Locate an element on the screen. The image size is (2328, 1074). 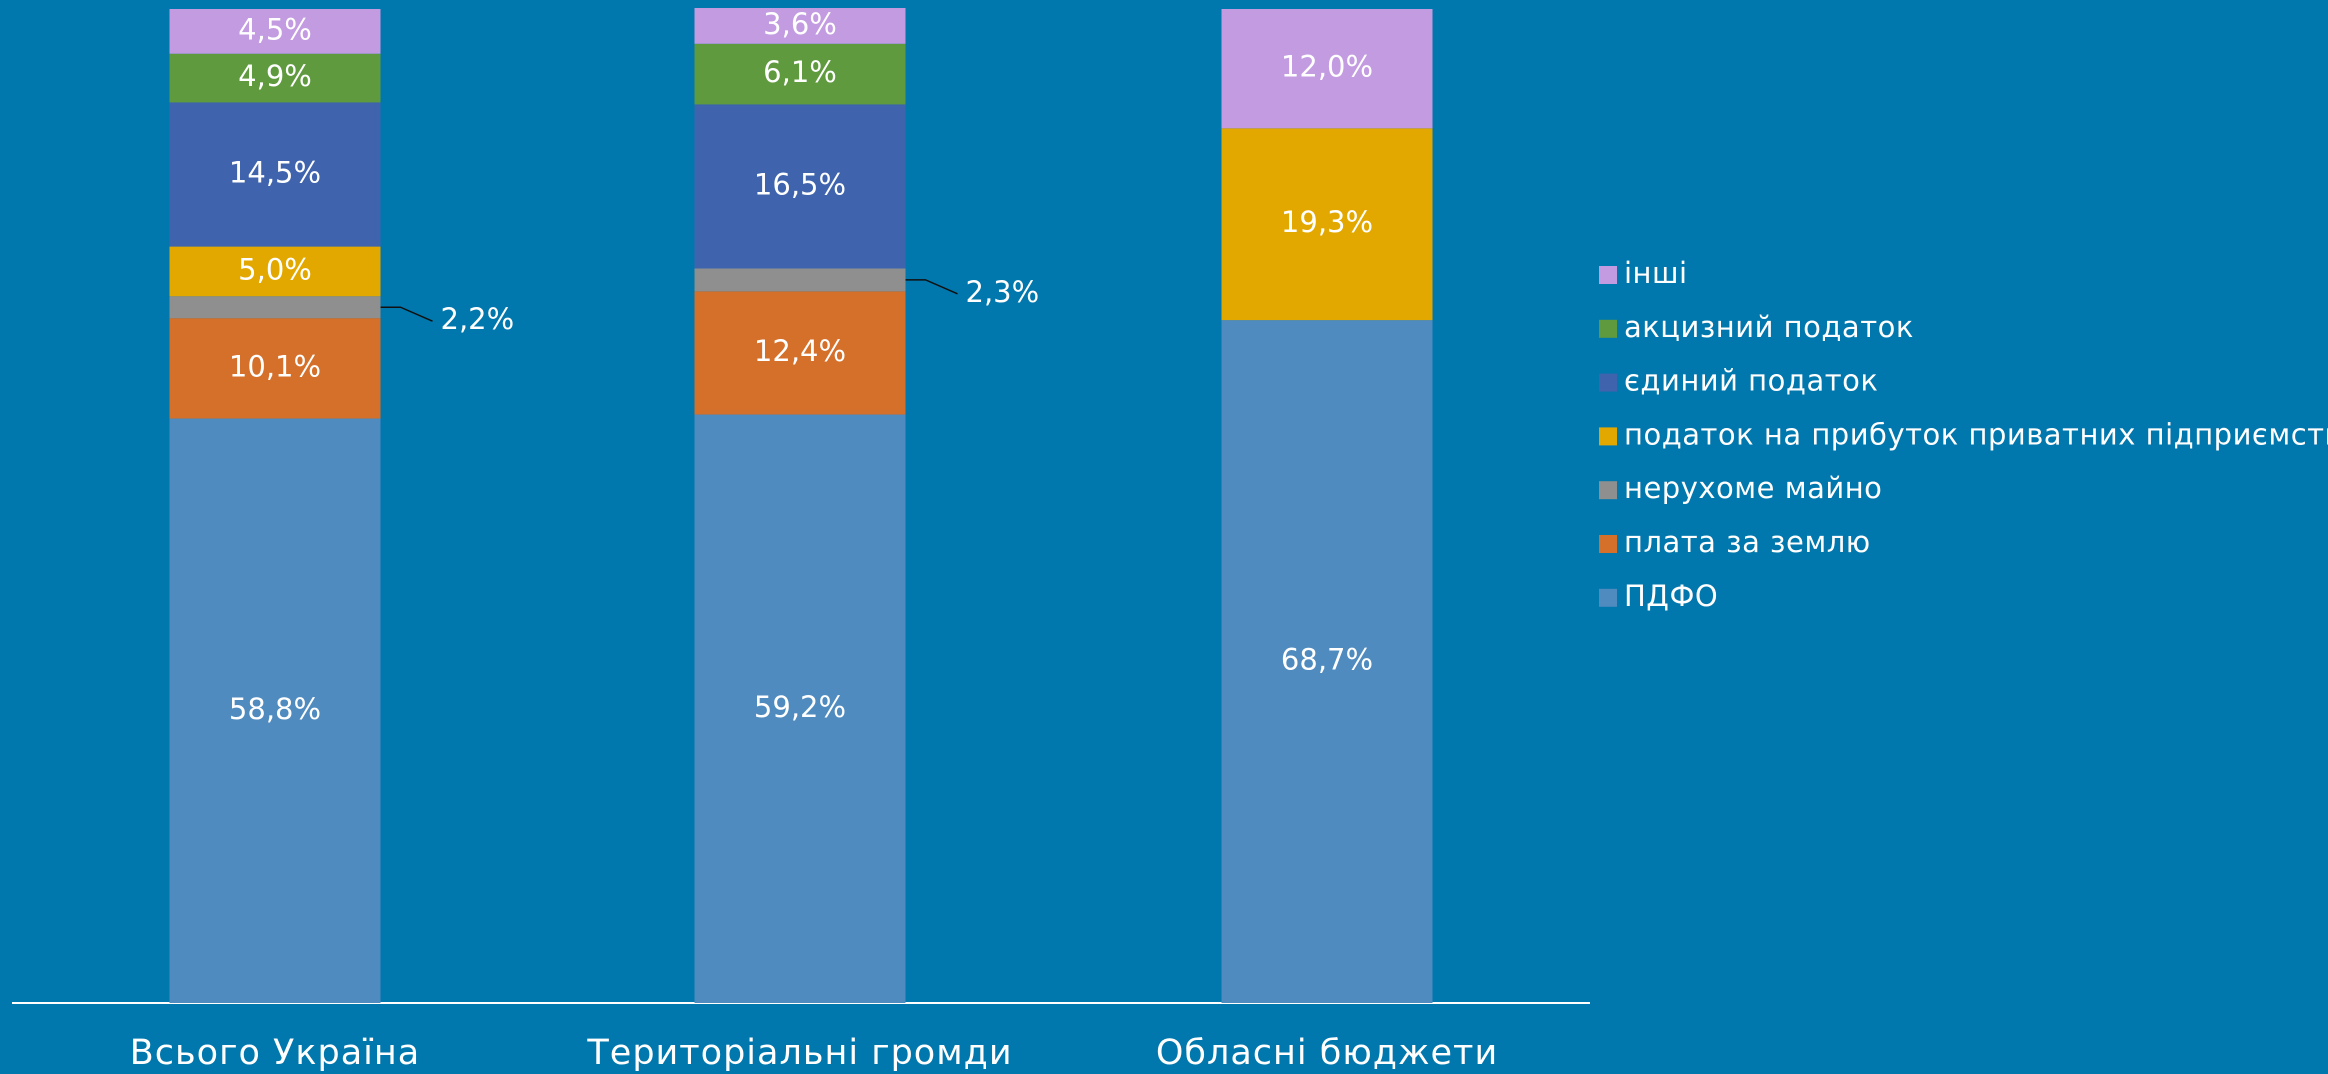
value-label: 59,2% is located at coordinates (800, 707).